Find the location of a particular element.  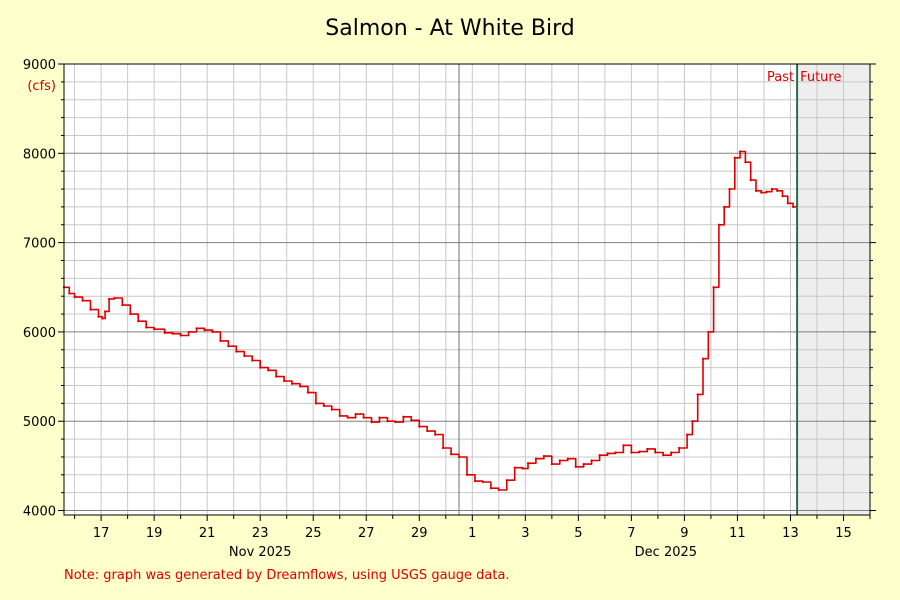

x-tick-label: 29 is located at coordinates (419, 533).